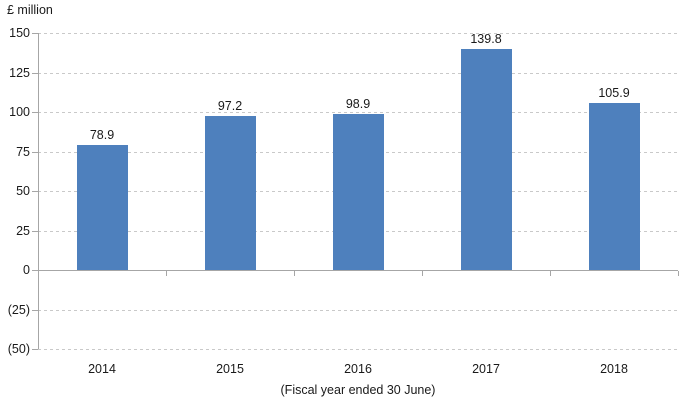 The image size is (679, 401). I want to click on y-tick-label: 75, so click(23, 151).